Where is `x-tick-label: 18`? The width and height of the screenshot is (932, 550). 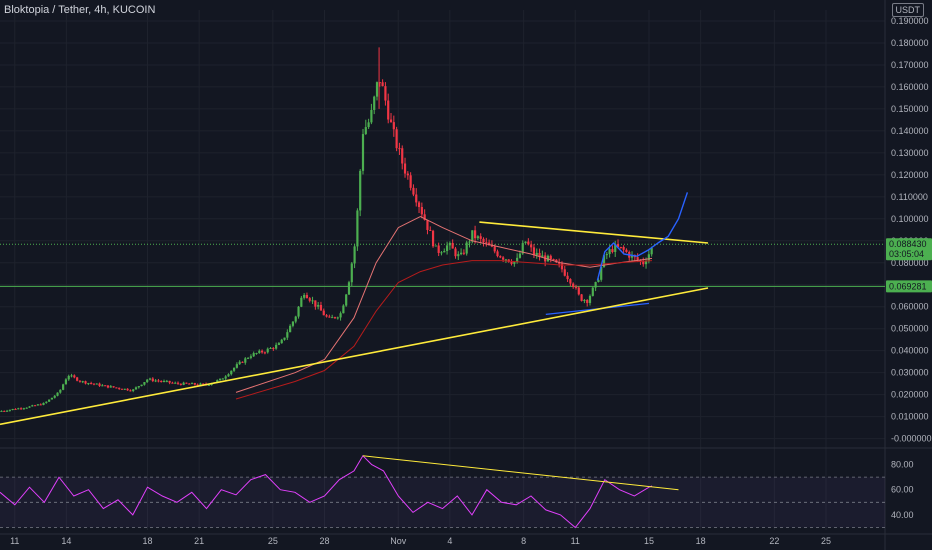 x-tick-label: 18 is located at coordinates (147, 541).